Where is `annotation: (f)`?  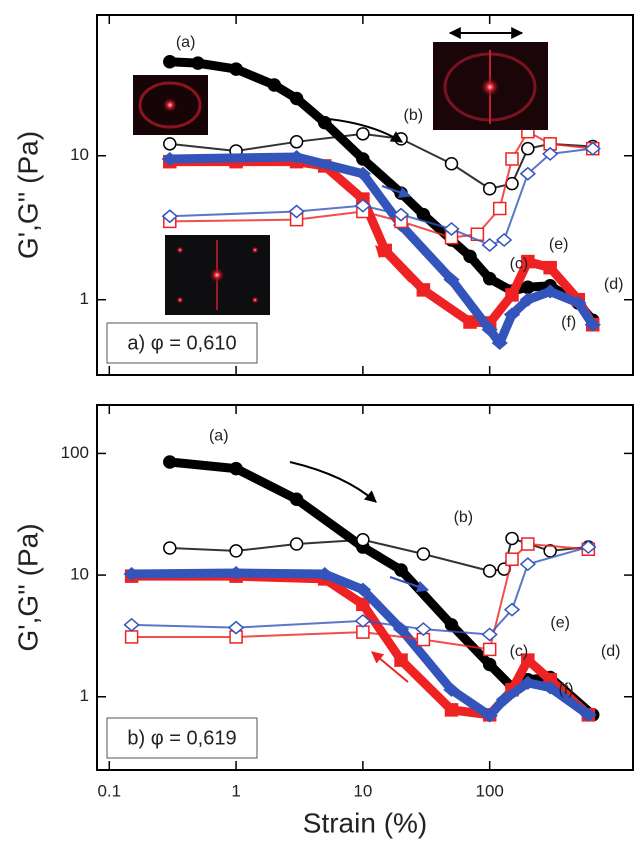 annotation: (f) is located at coordinates (568, 322).